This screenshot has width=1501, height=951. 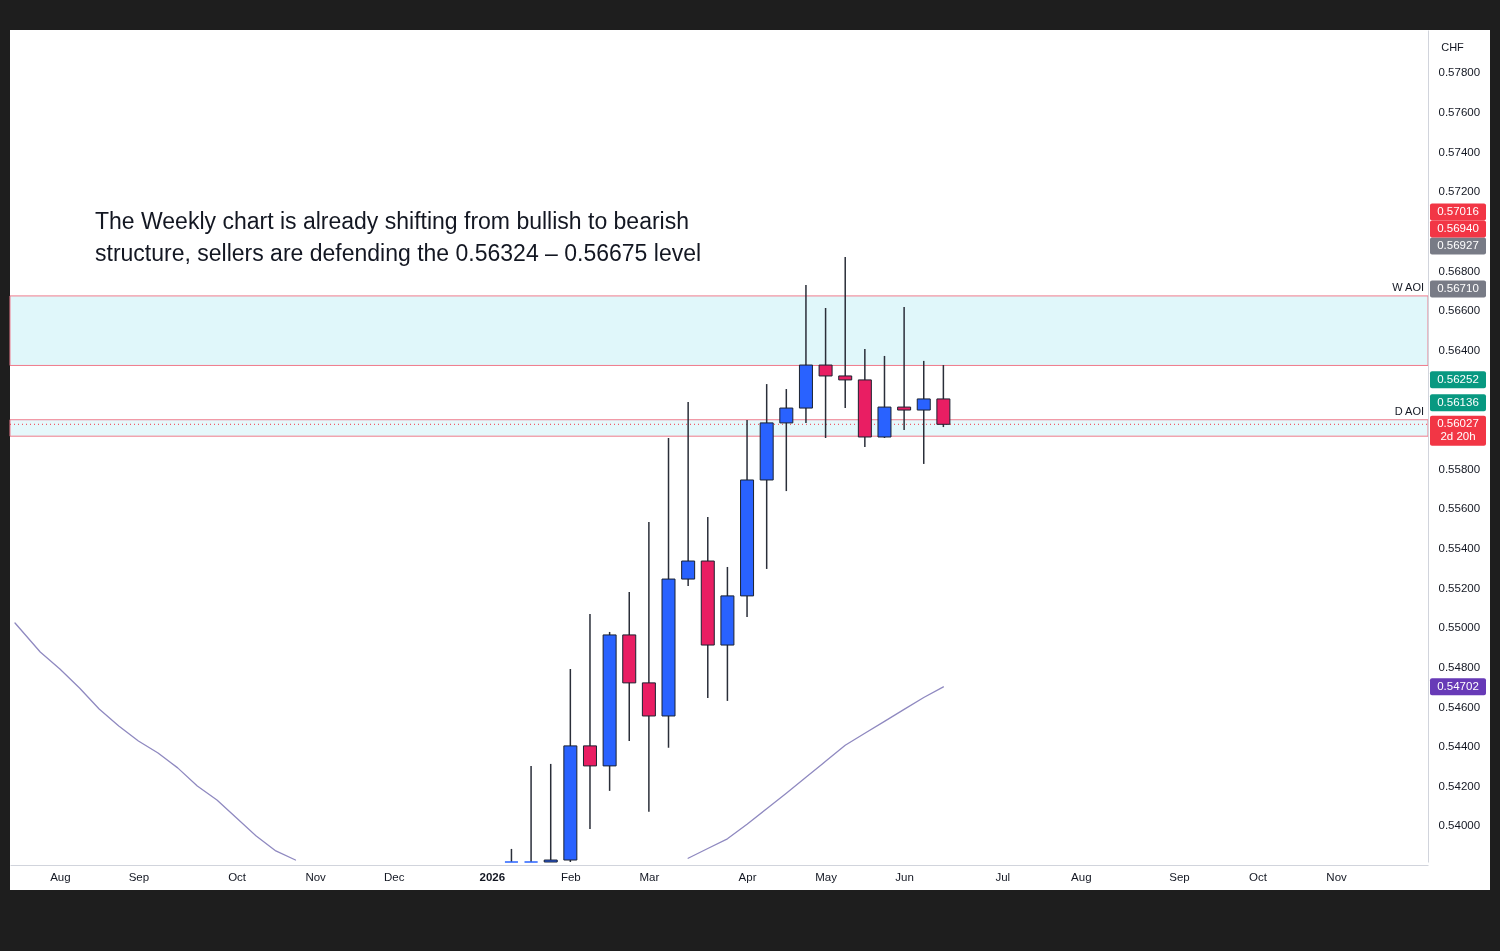 I want to click on y-tick-label: 0.54600, so click(x=1459, y=706).